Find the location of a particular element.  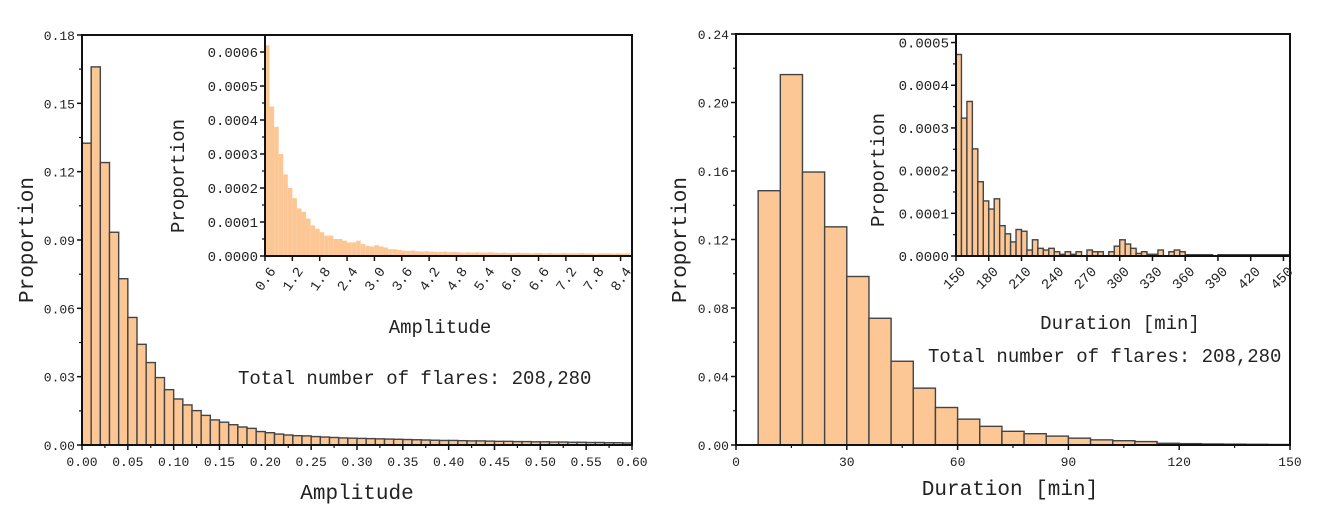

y-tick-label: 0.03 is located at coordinates (59, 378).